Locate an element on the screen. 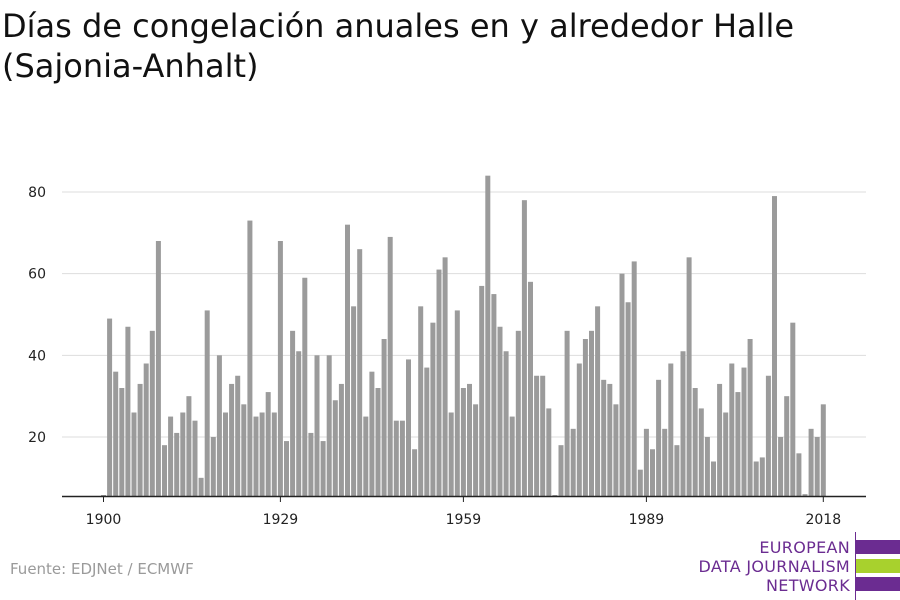 This screenshot has width=900, height=600. x-tick-label: 1929 is located at coordinates (281, 520).